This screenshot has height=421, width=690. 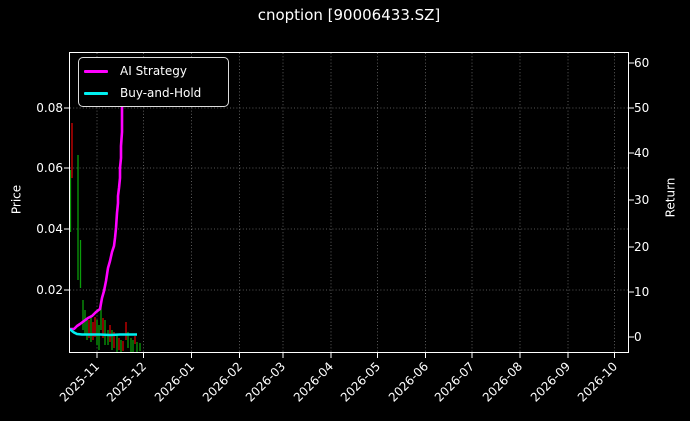 What do you see at coordinates (670, 197) in the screenshot?
I see `right-axis-label: Return` at bounding box center [670, 197].